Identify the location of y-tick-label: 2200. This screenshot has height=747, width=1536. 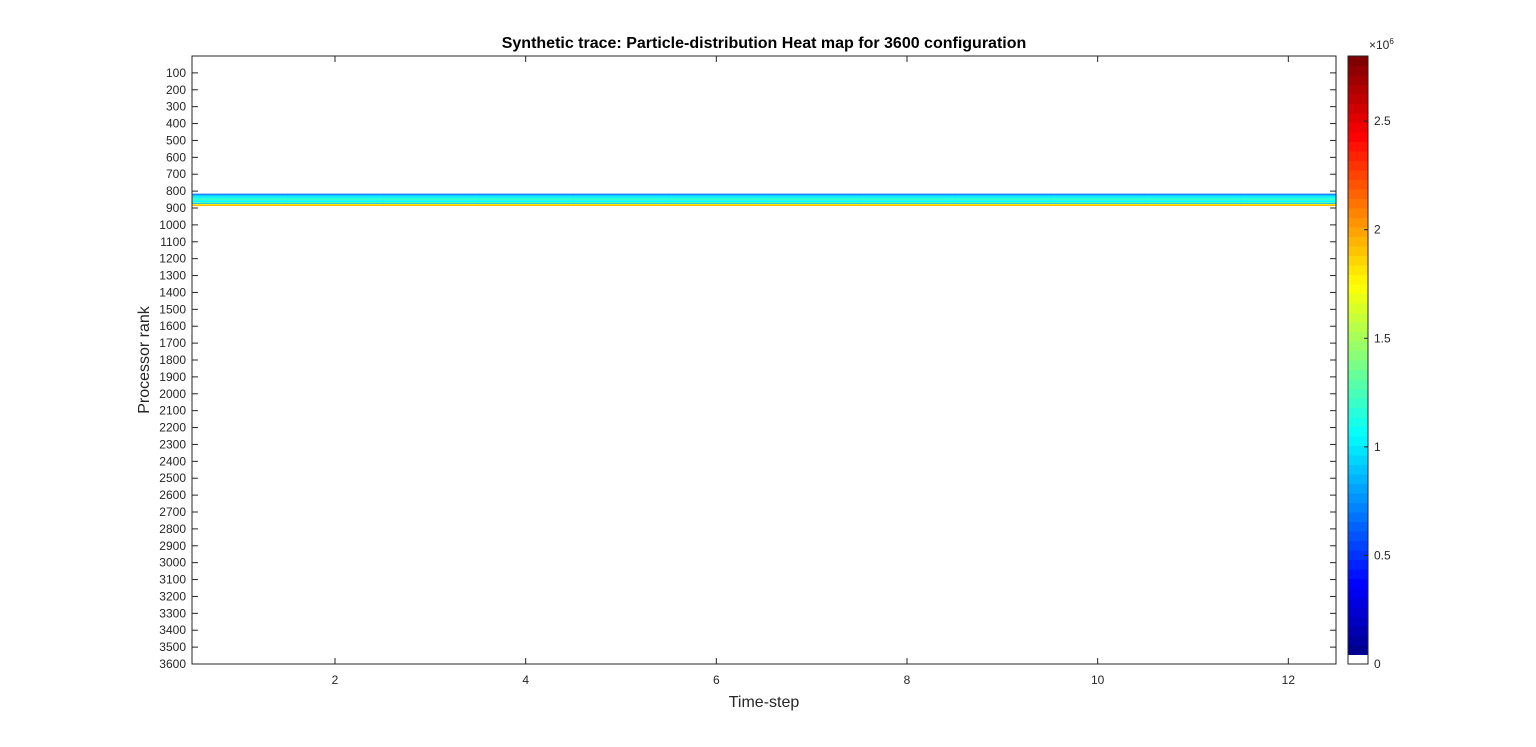
(172, 428).